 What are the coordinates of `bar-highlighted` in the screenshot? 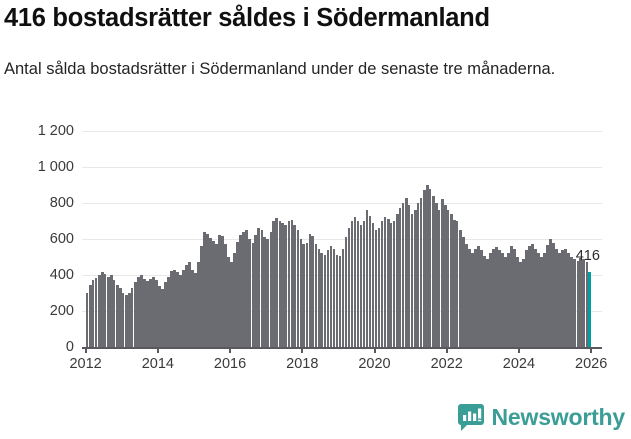 It's located at (590, 309).